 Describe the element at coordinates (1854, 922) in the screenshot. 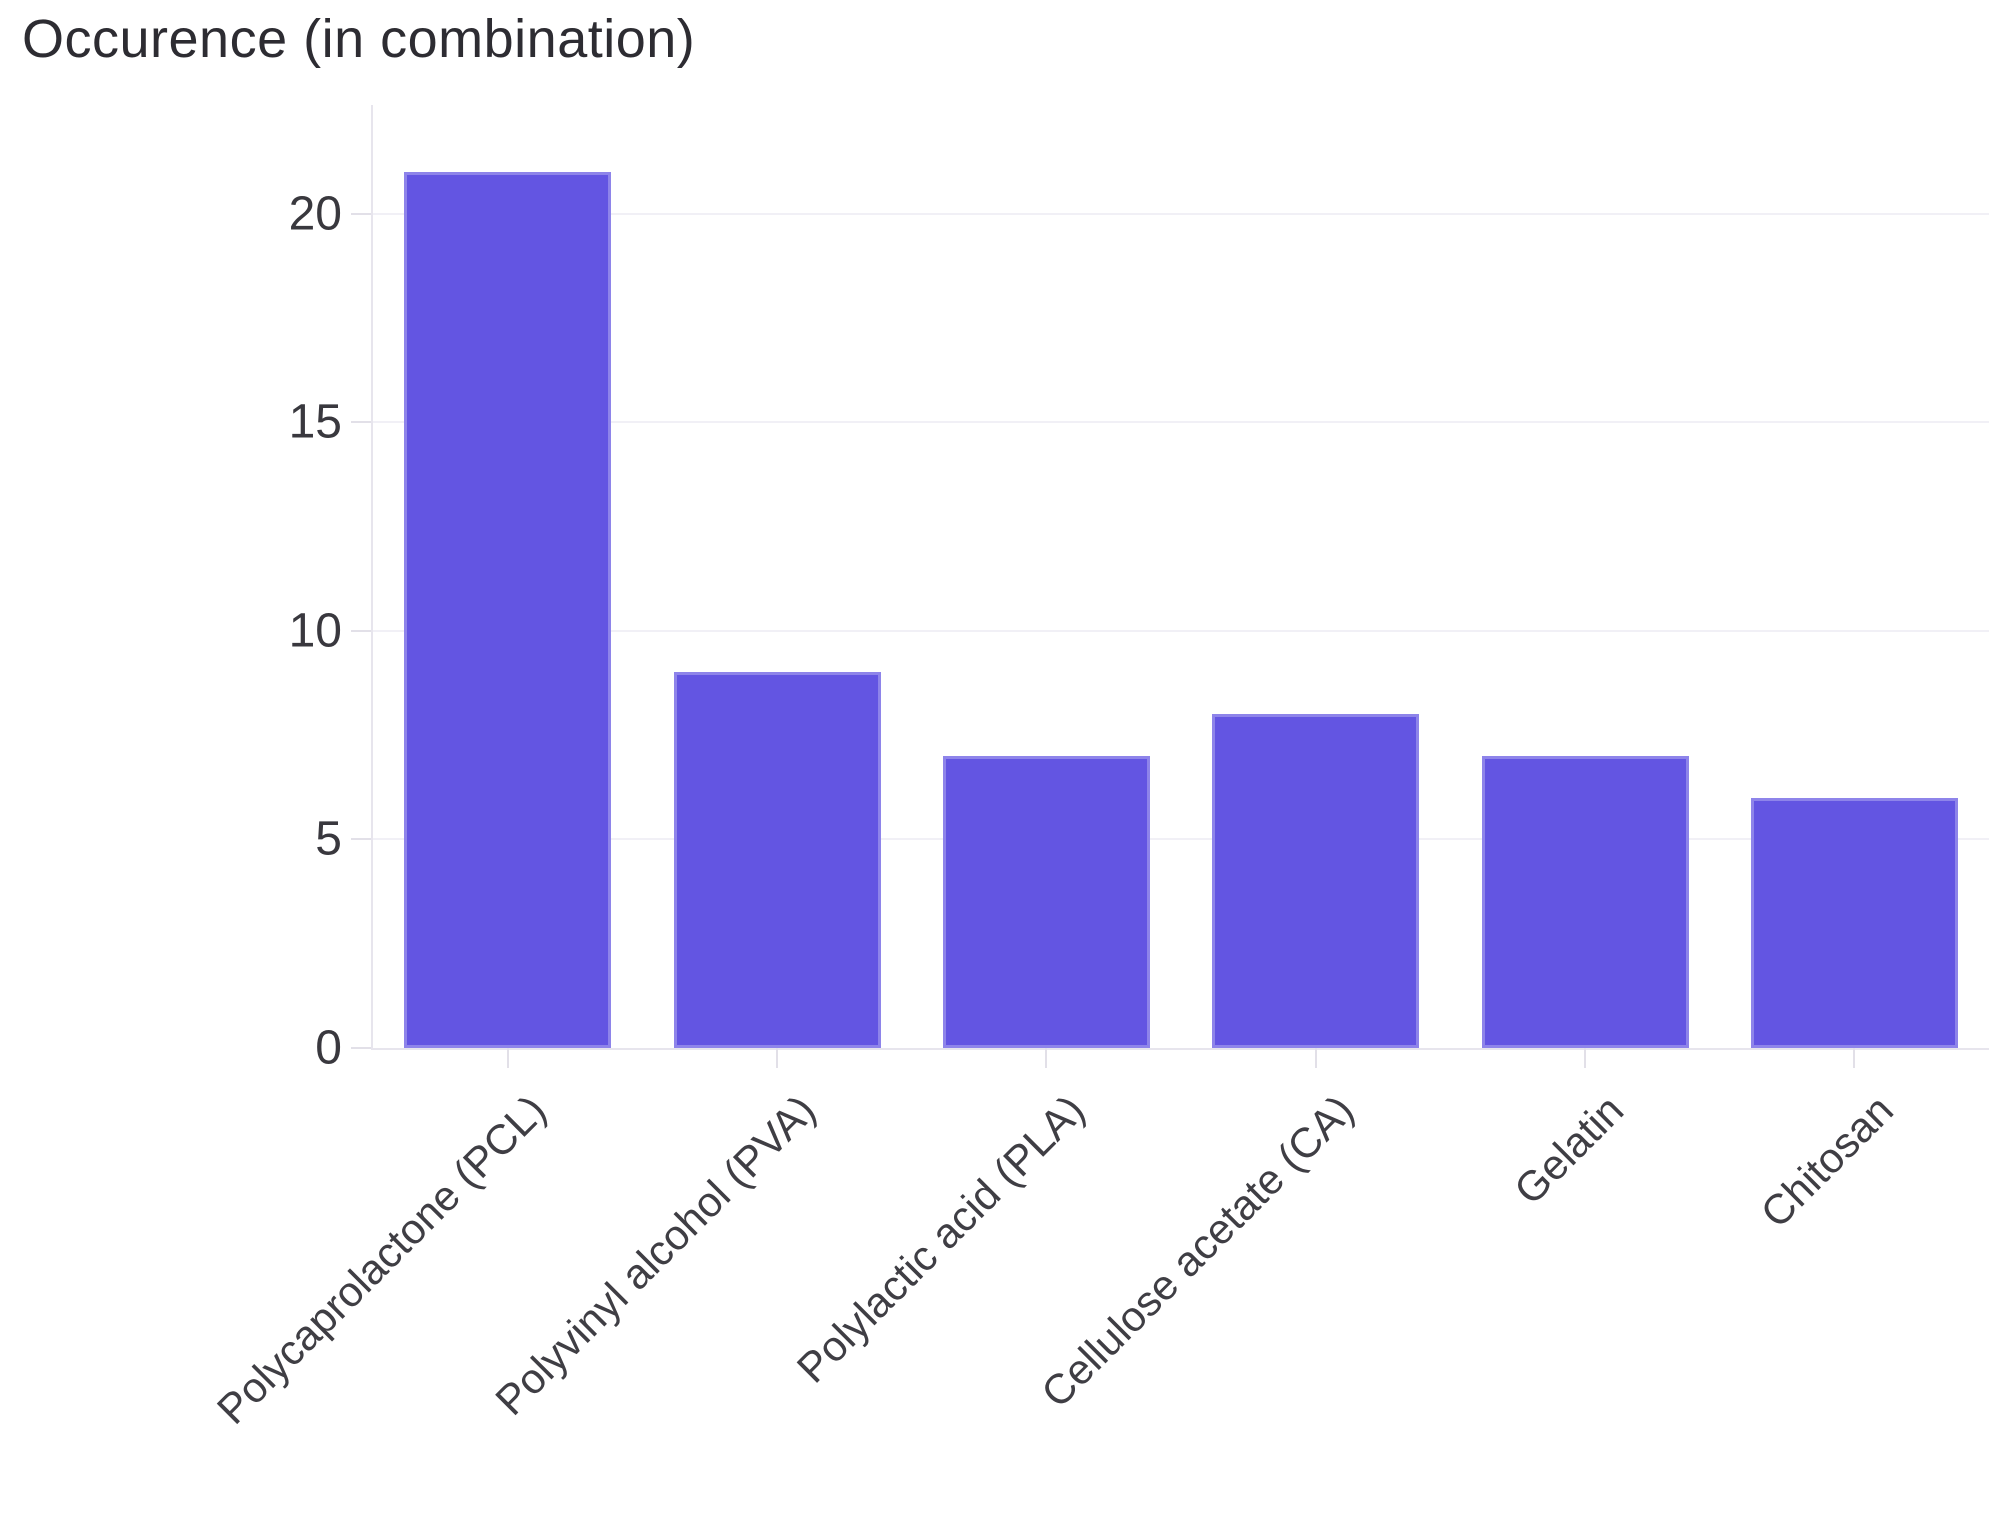

I see `bar-chitosan` at that location.